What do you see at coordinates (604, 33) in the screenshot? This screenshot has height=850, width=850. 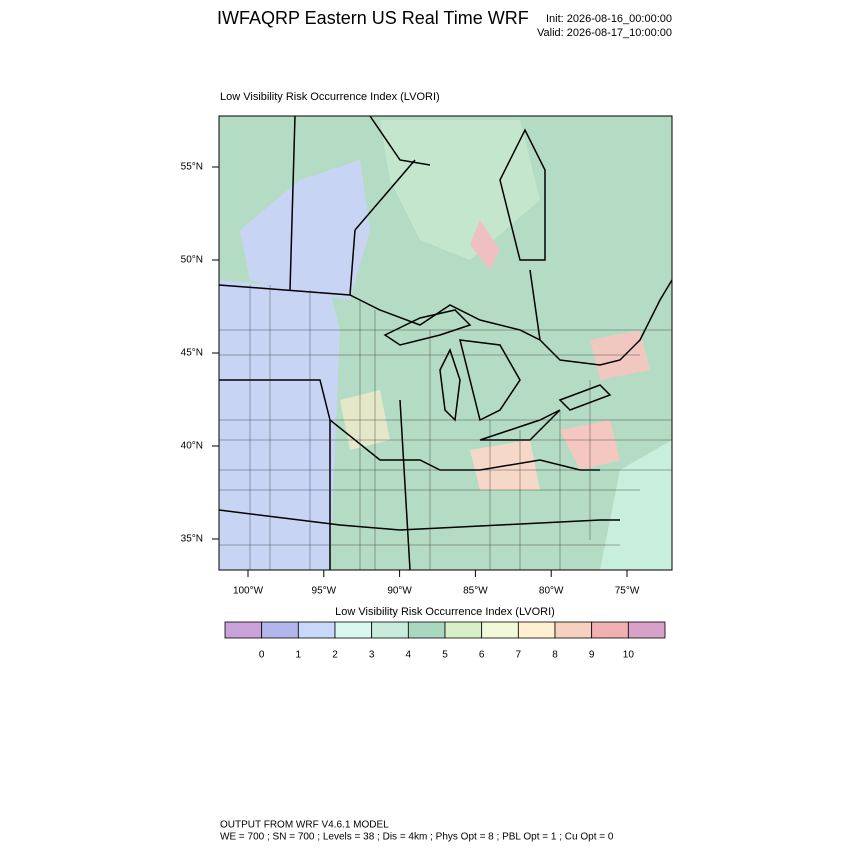 I see `valid-time: Valid: 2026-08-17_10:00:00` at bounding box center [604, 33].